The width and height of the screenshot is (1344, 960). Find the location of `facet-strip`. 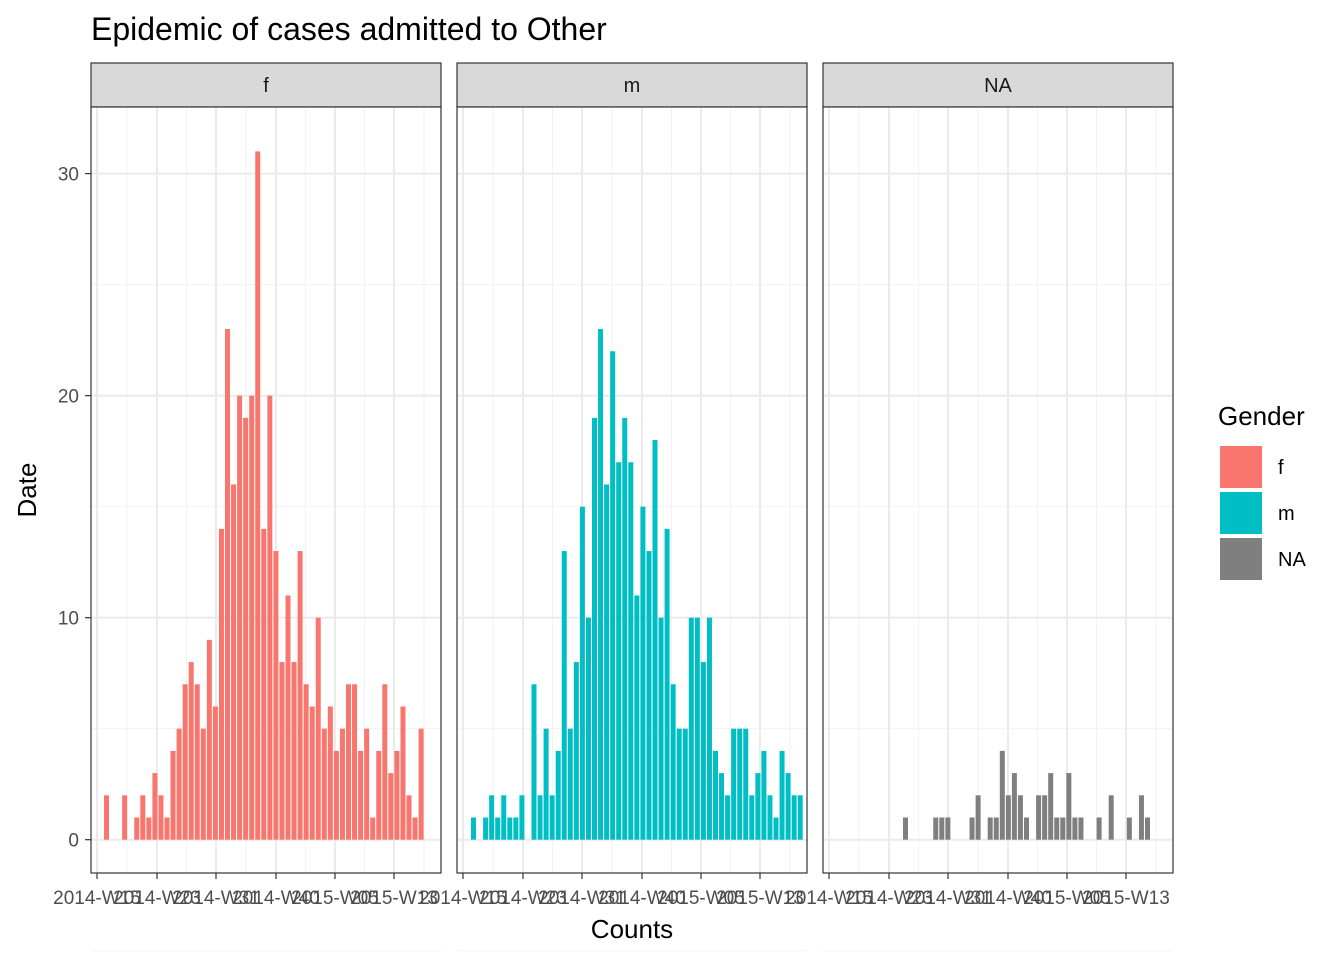

facet-strip is located at coordinates (632, 85).